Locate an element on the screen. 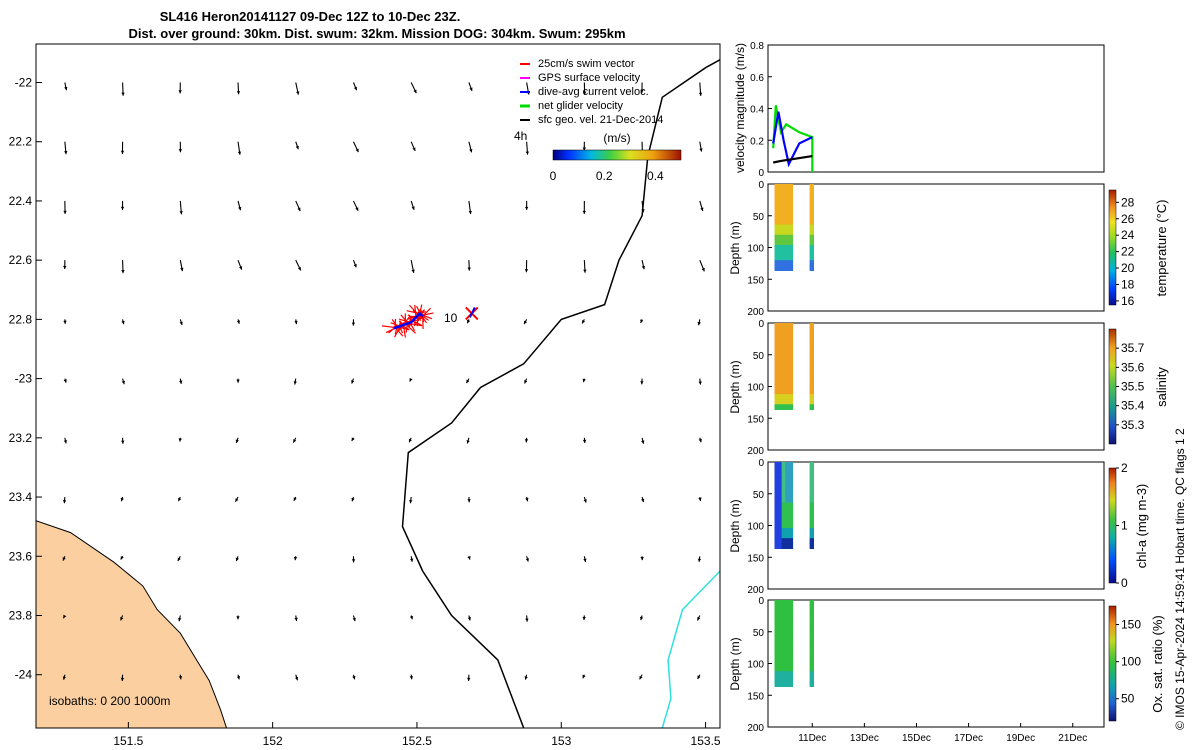  map-x-tick-label: 151.5 is located at coordinates (128, 741).